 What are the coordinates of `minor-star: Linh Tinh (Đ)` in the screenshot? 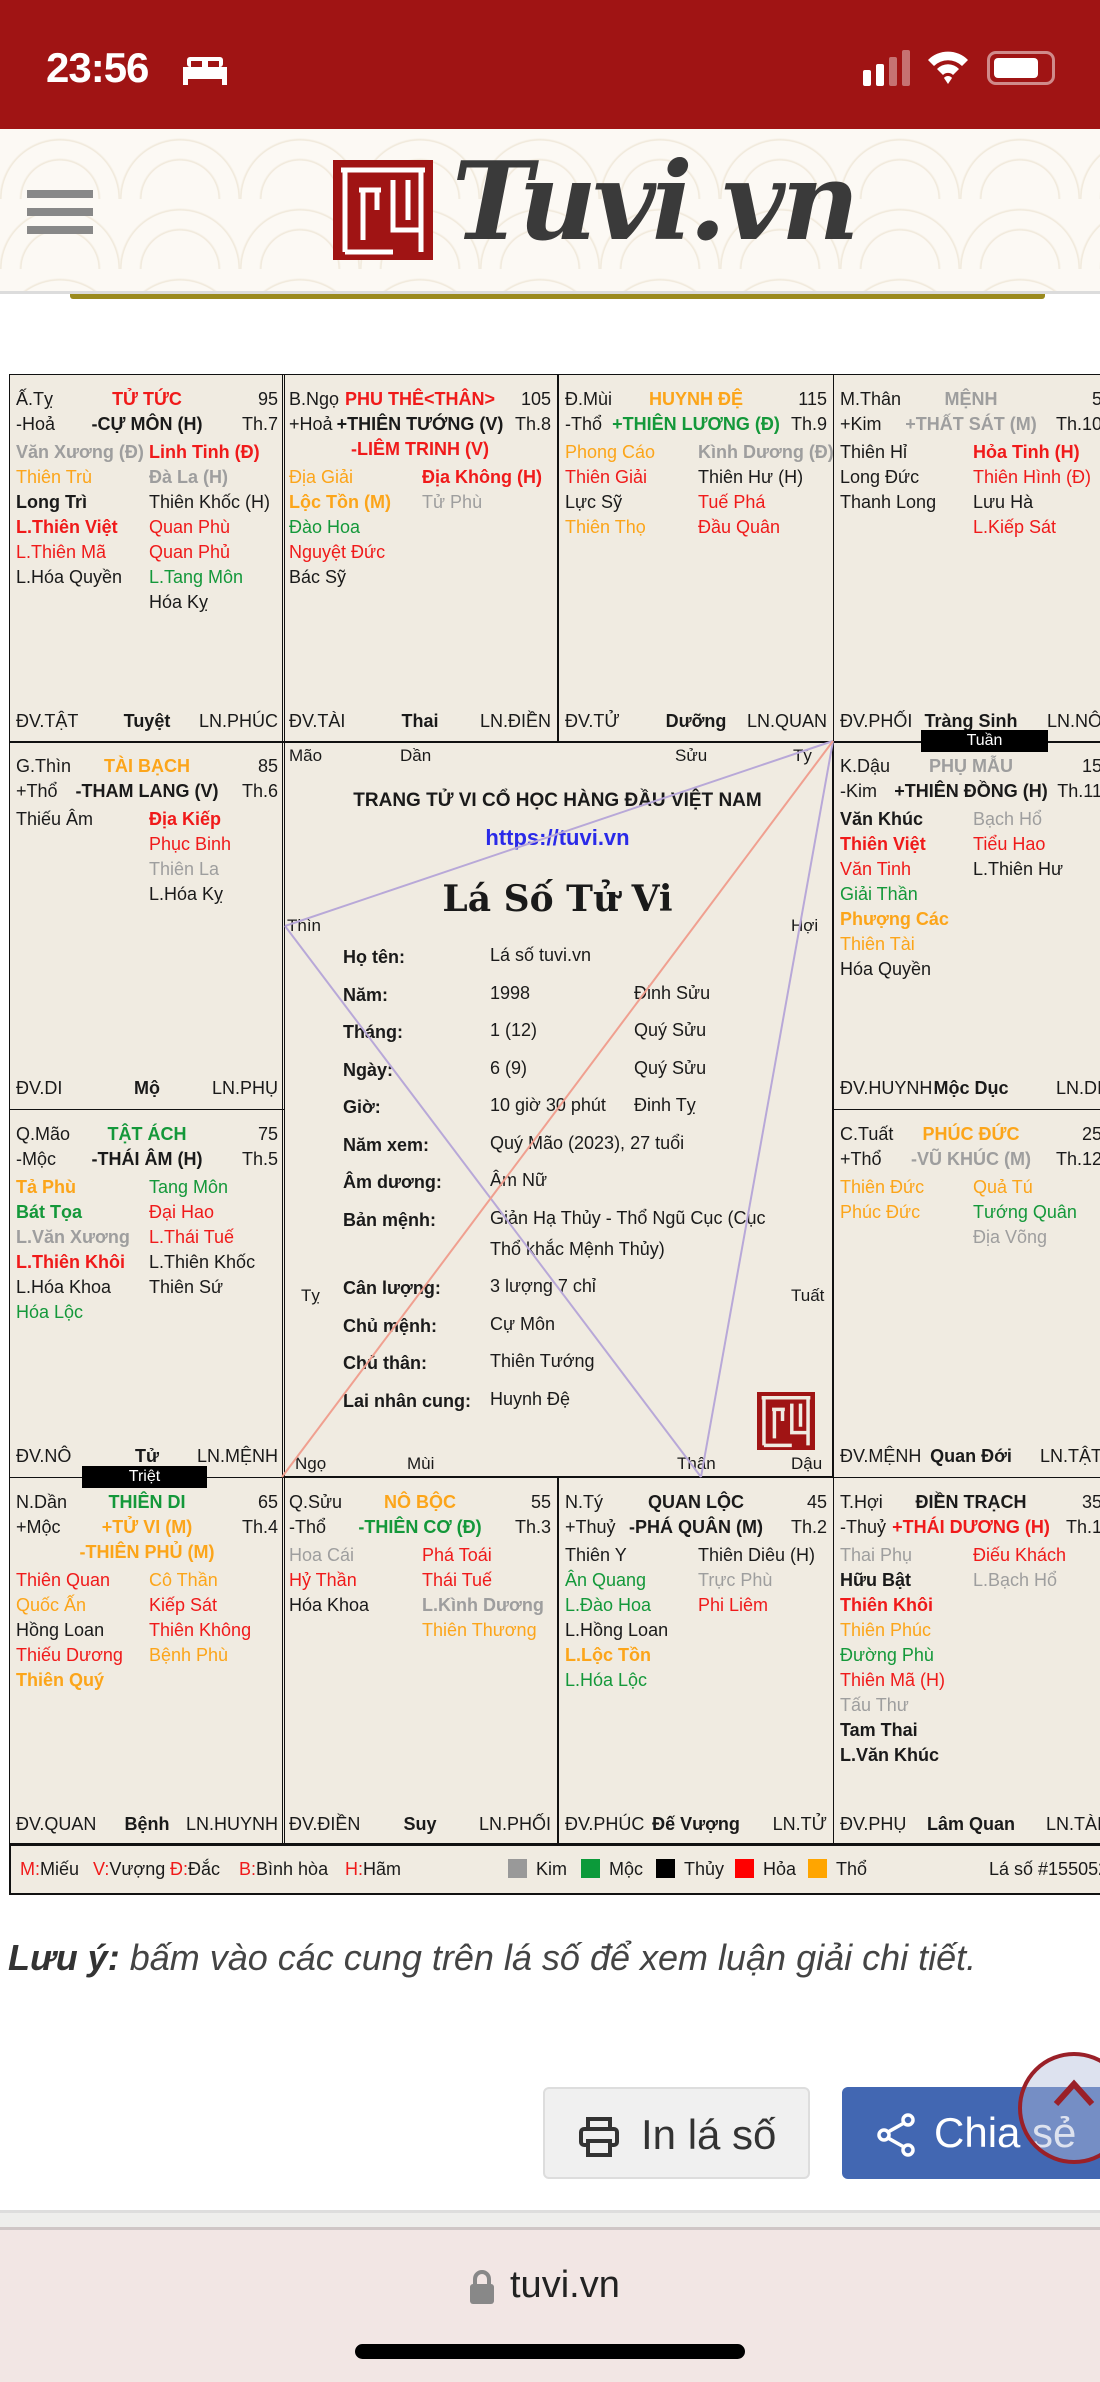 It's located at (204, 452).